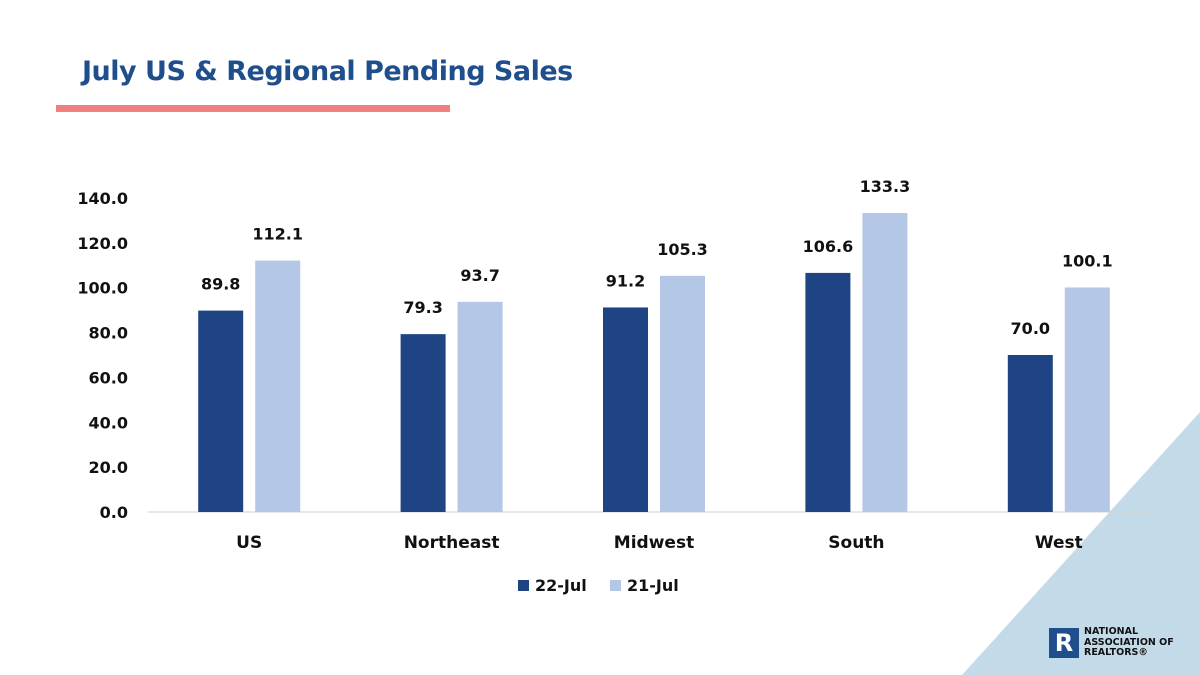 This screenshot has height=675, width=1200. What do you see at coordinates (278, 386) in the screenshot?
I see `bar-21-Jul-US` at bounding box center [278, 386].